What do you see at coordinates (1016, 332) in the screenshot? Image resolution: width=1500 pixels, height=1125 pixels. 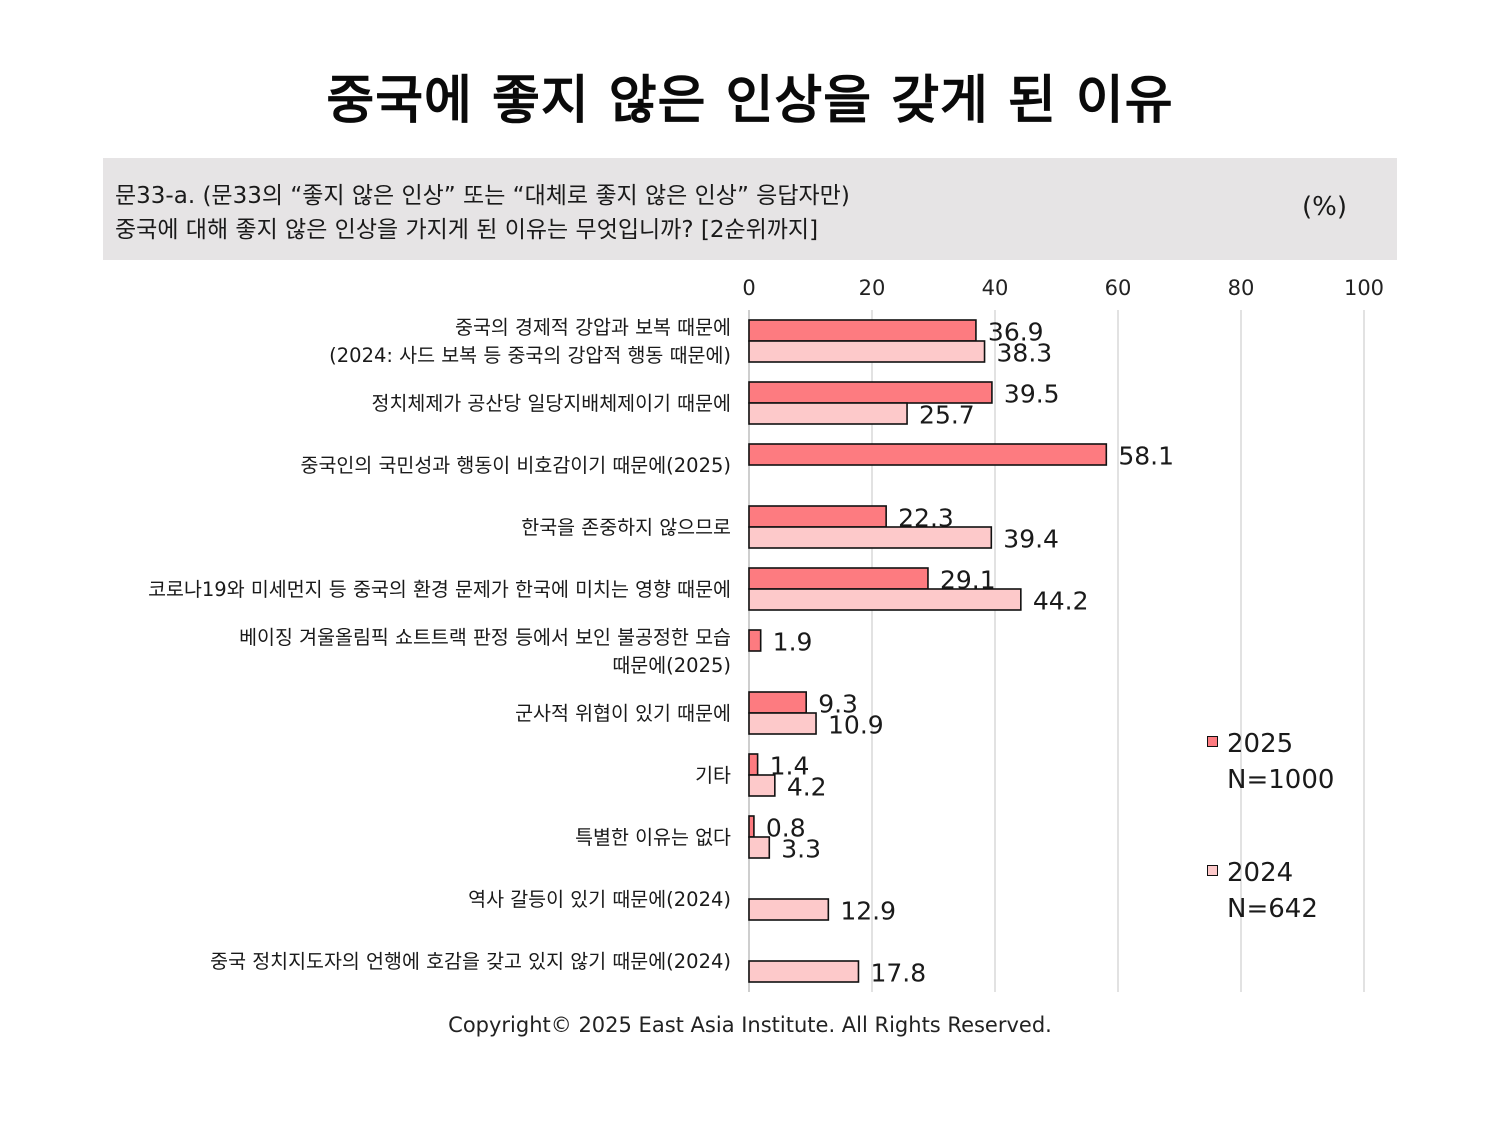 I see `data-label-2025: 36.9` at bounding box center [1016, 332].